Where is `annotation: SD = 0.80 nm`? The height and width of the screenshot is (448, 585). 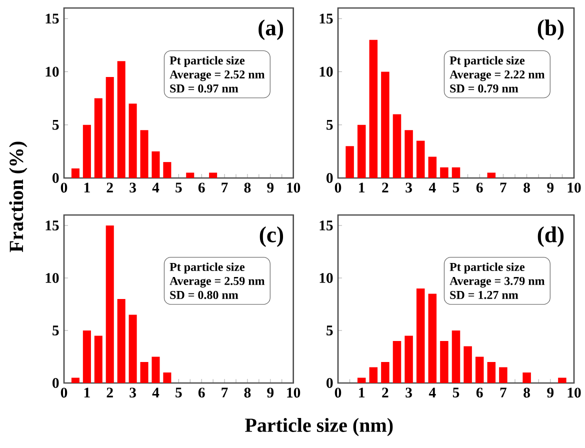 annotation: SD = 0.80 nm is located at coordinates (204, 295).